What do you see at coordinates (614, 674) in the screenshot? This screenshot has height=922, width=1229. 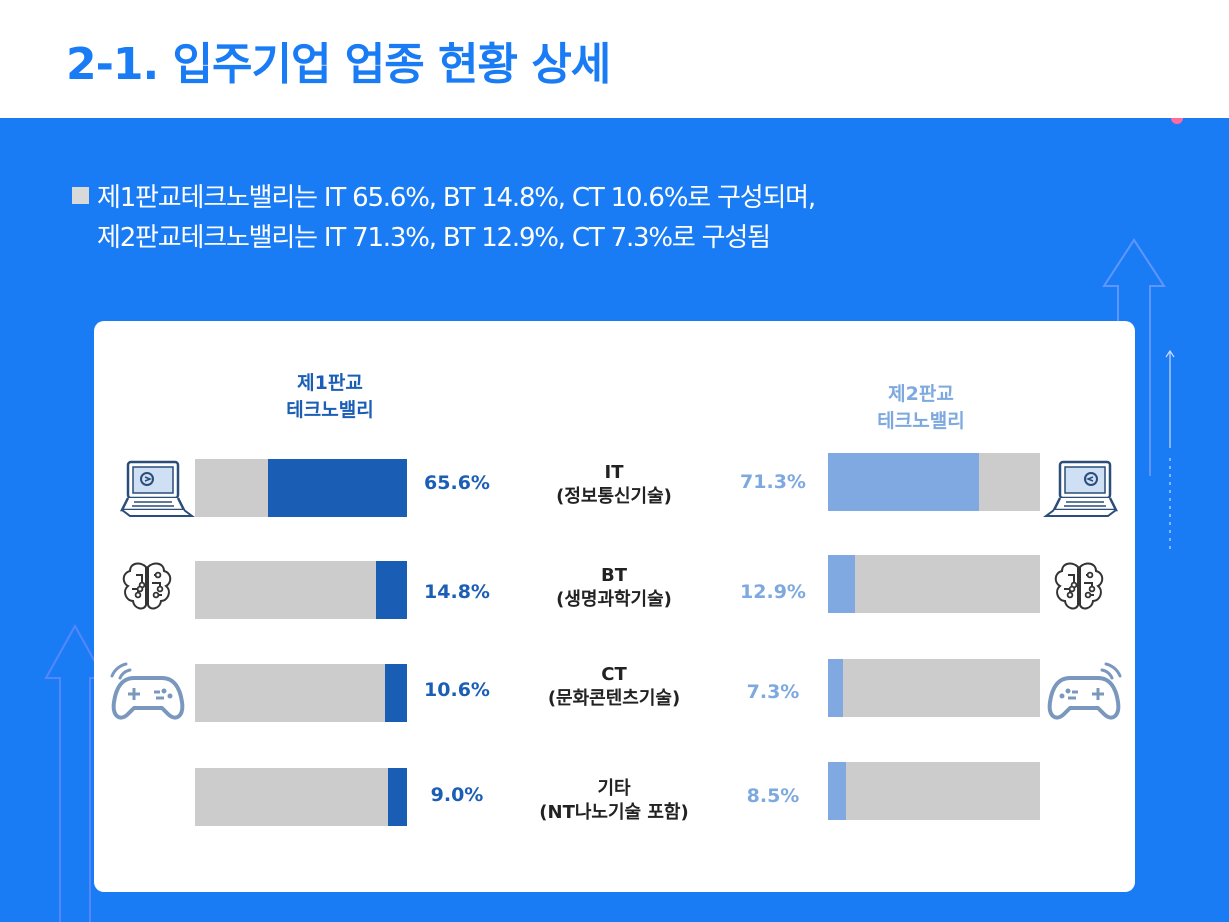 I see `category-label-line1: CT` at bounding box center [614, 674].